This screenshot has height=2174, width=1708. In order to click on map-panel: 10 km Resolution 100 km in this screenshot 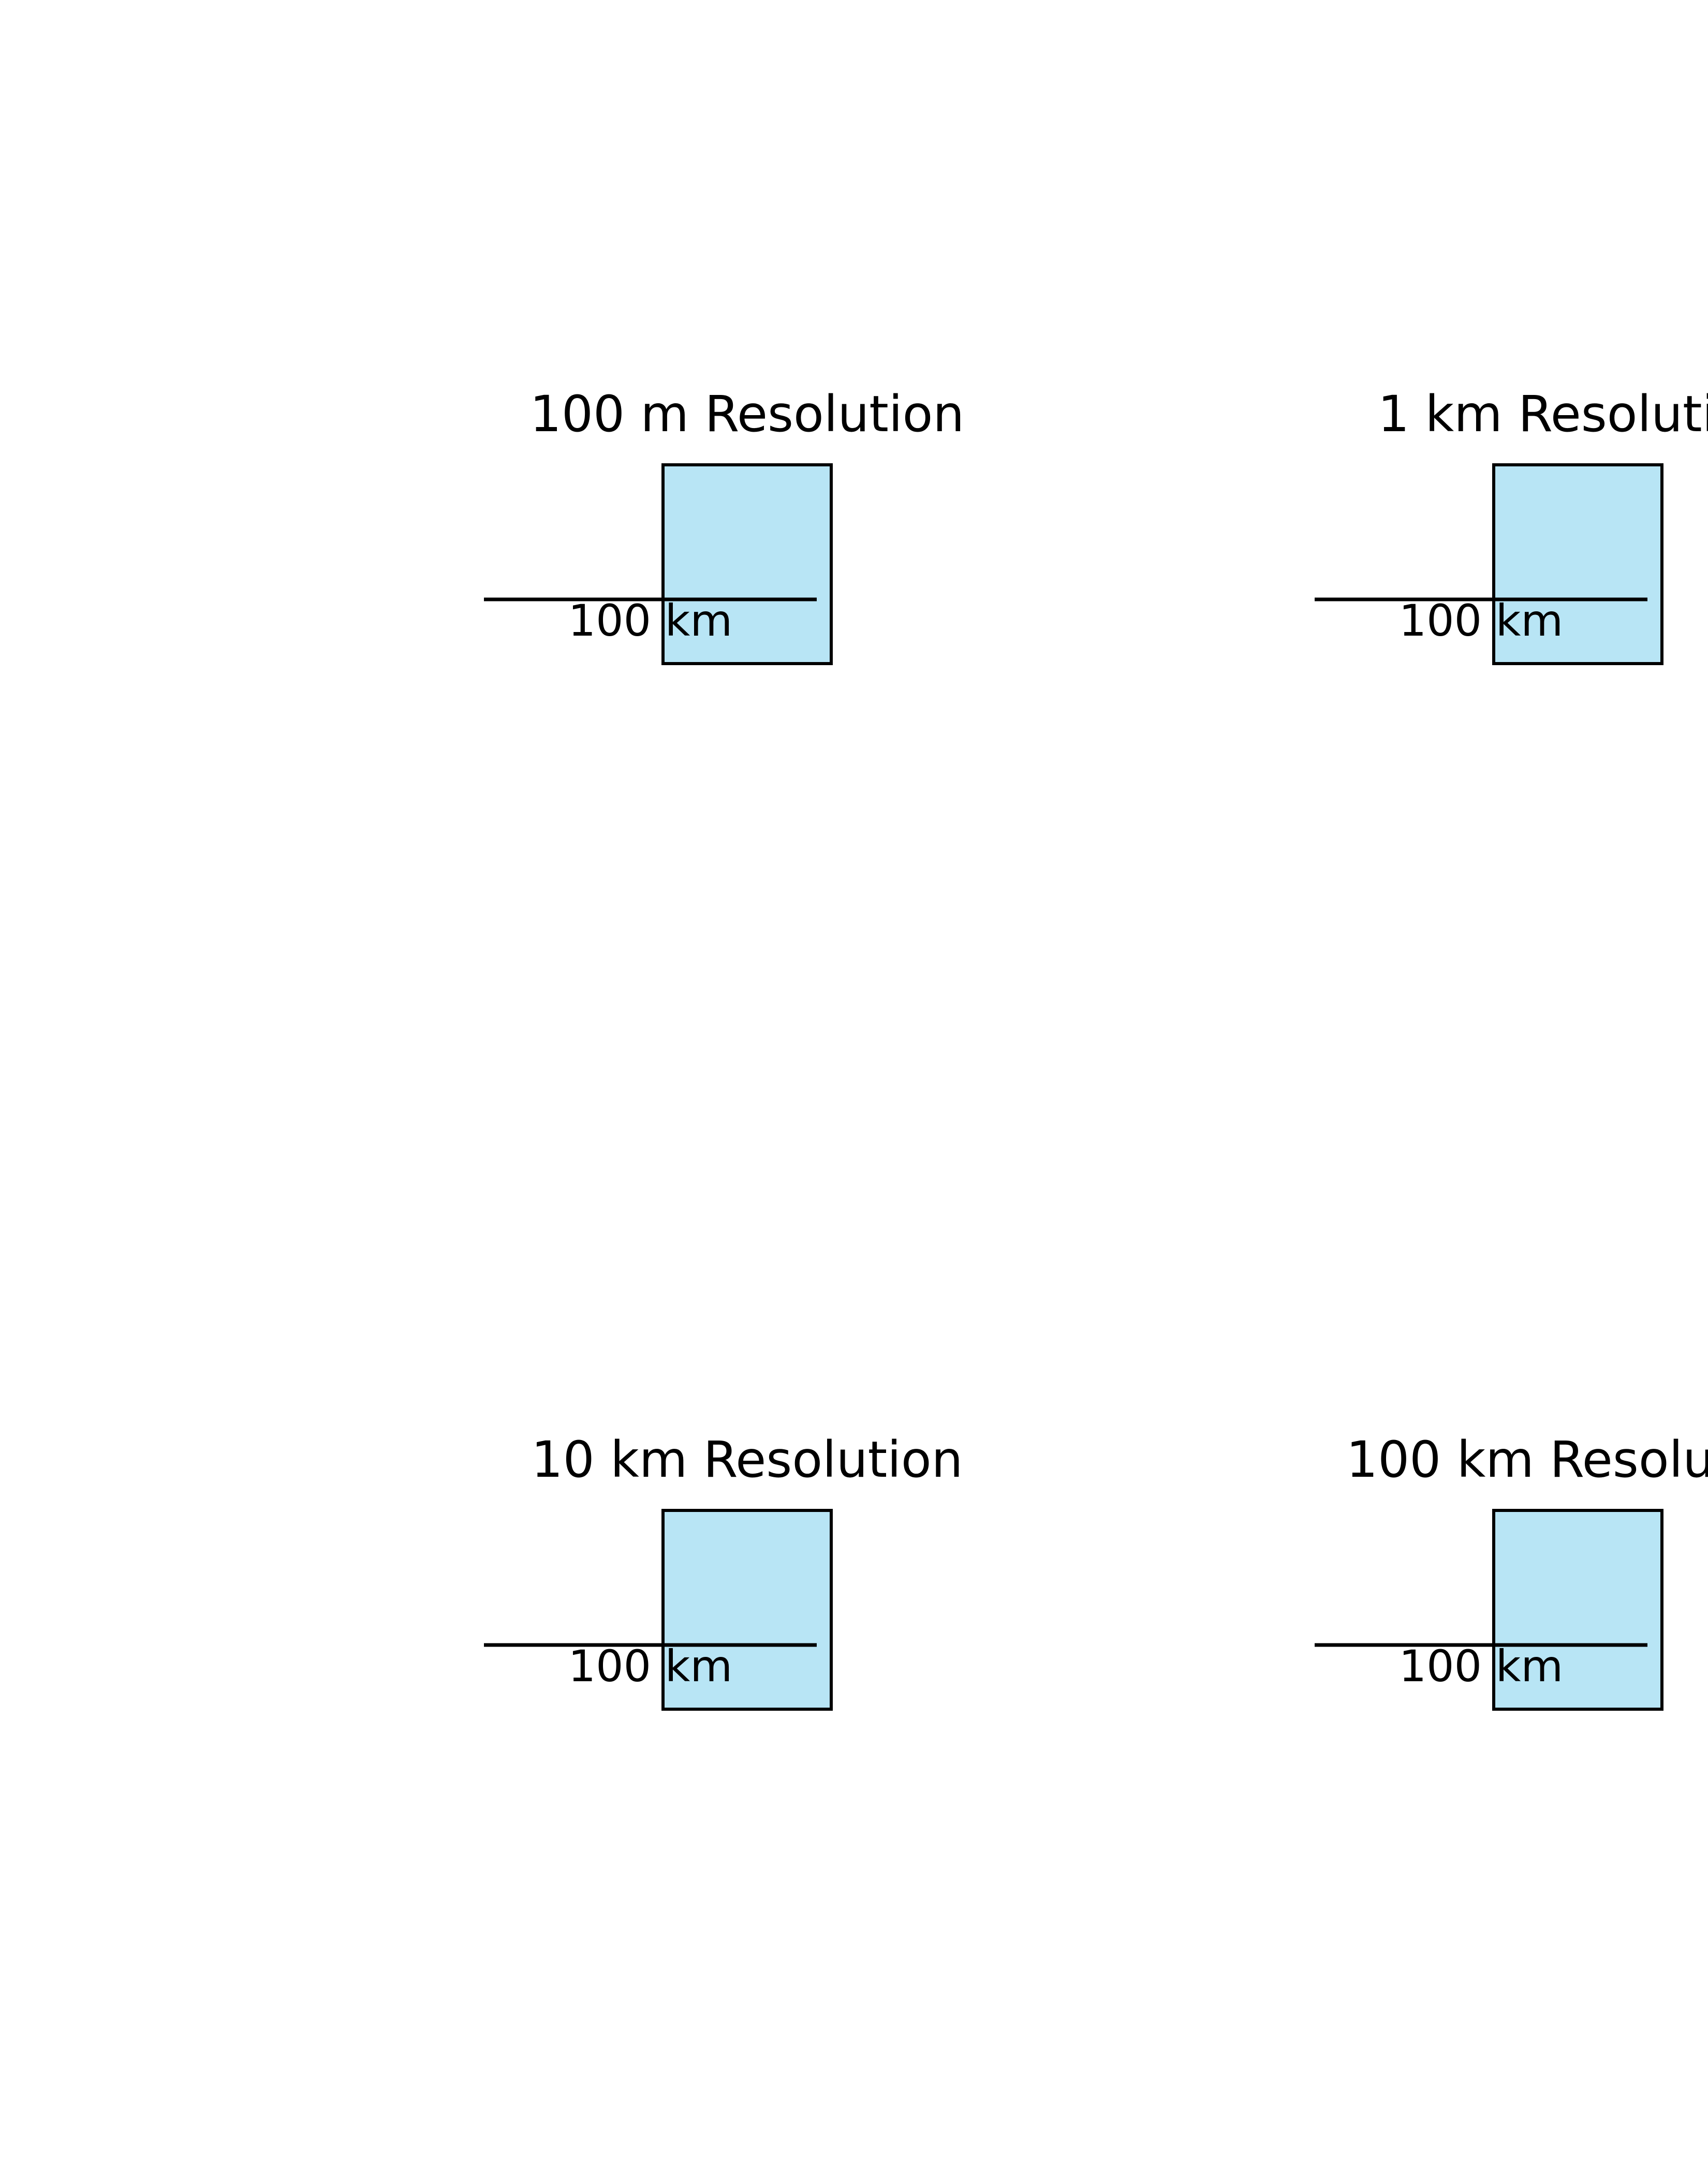, I will do `click(723, 1571)`.